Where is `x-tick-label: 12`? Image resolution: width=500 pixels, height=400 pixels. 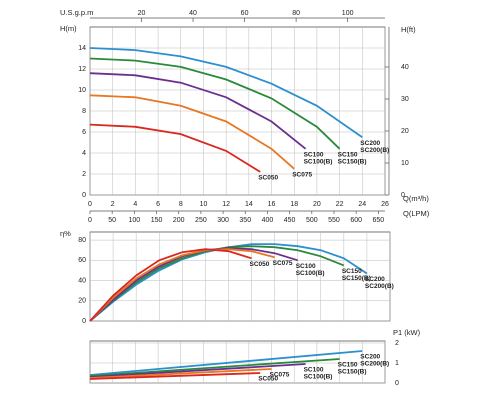
x-tick-label: 12 is located at coordinates (226, 204).